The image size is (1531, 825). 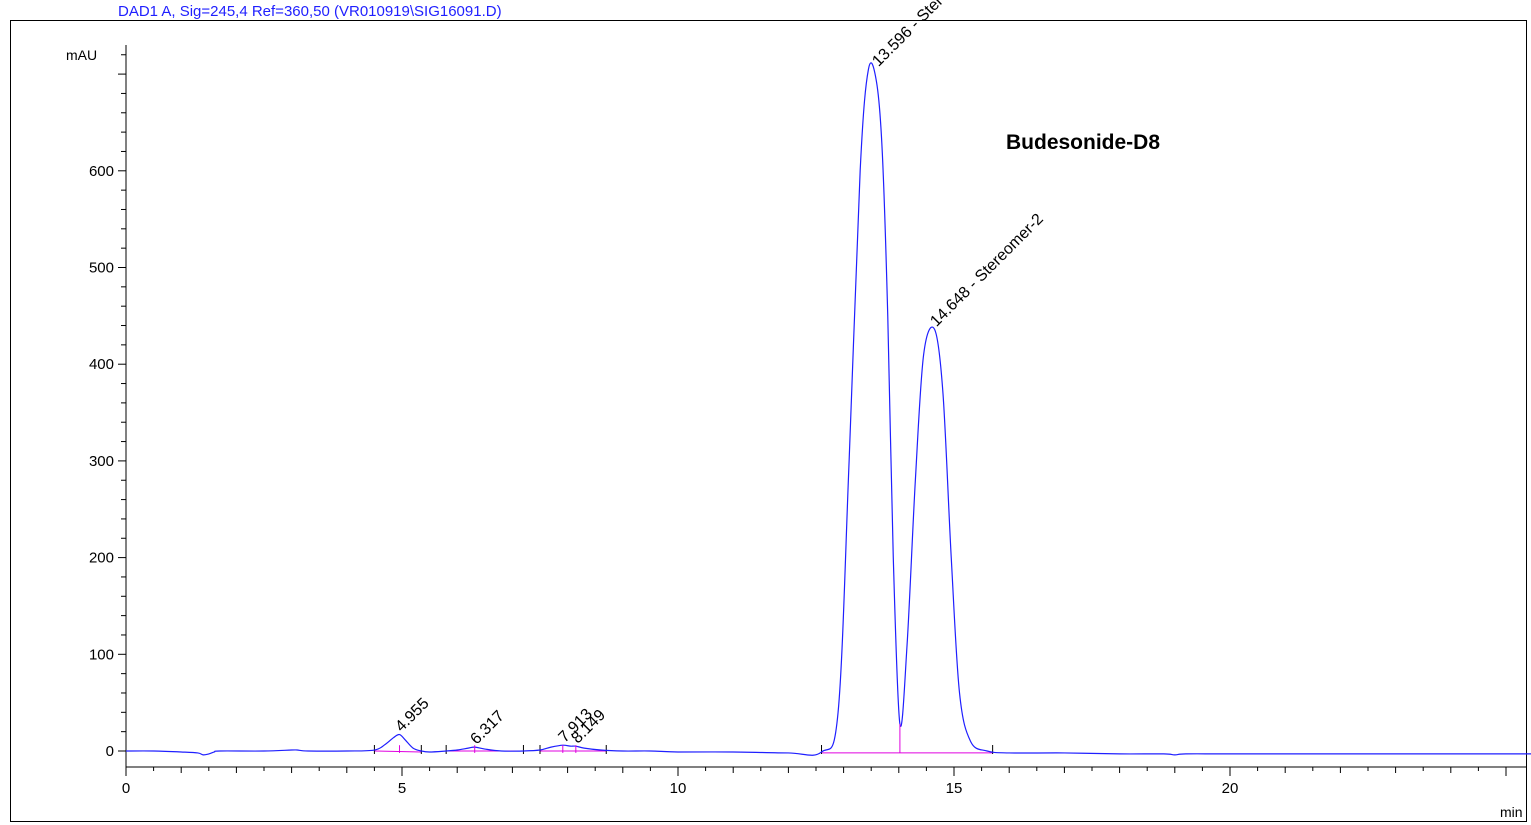 I want to click on y-tick-label: 500, so click(x=101, y=268).